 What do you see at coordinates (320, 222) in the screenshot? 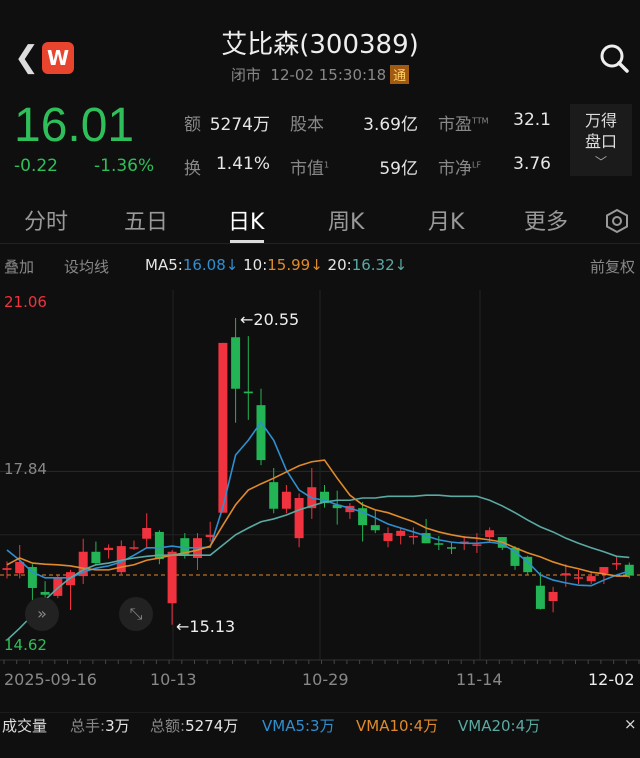
I see `period-tabs: 分时 五日 日K 周K 月K 更多` at bounding box center [320, 222].